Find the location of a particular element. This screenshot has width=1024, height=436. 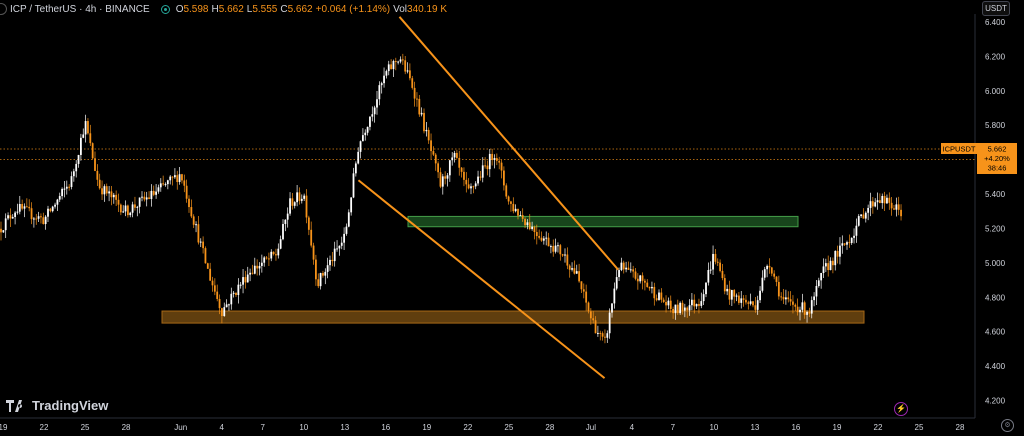

low-value: 5.555 is located at coordinates (265, 9).